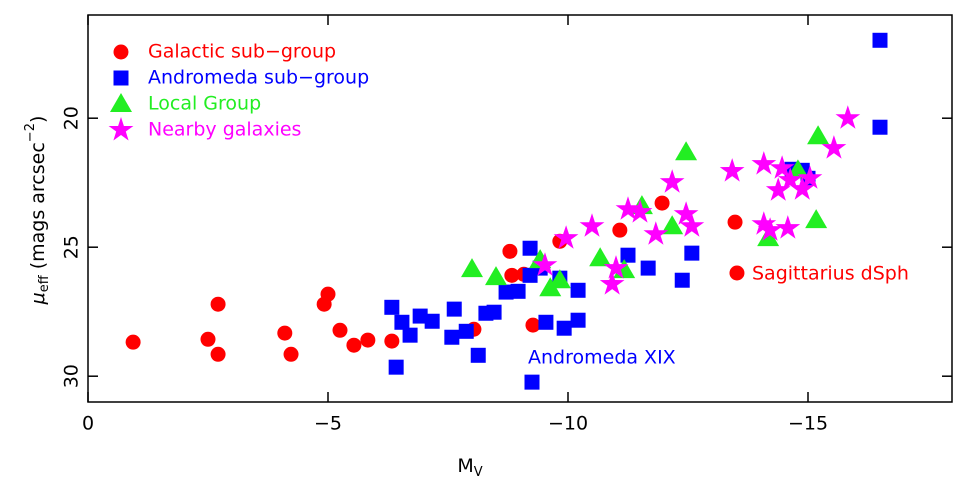 This screenshot has height=489, width=956. What do you see at coordinates (44, 283) in the screenshot?
I see `y-label-sub: eff` at bounding box center [44, 283].